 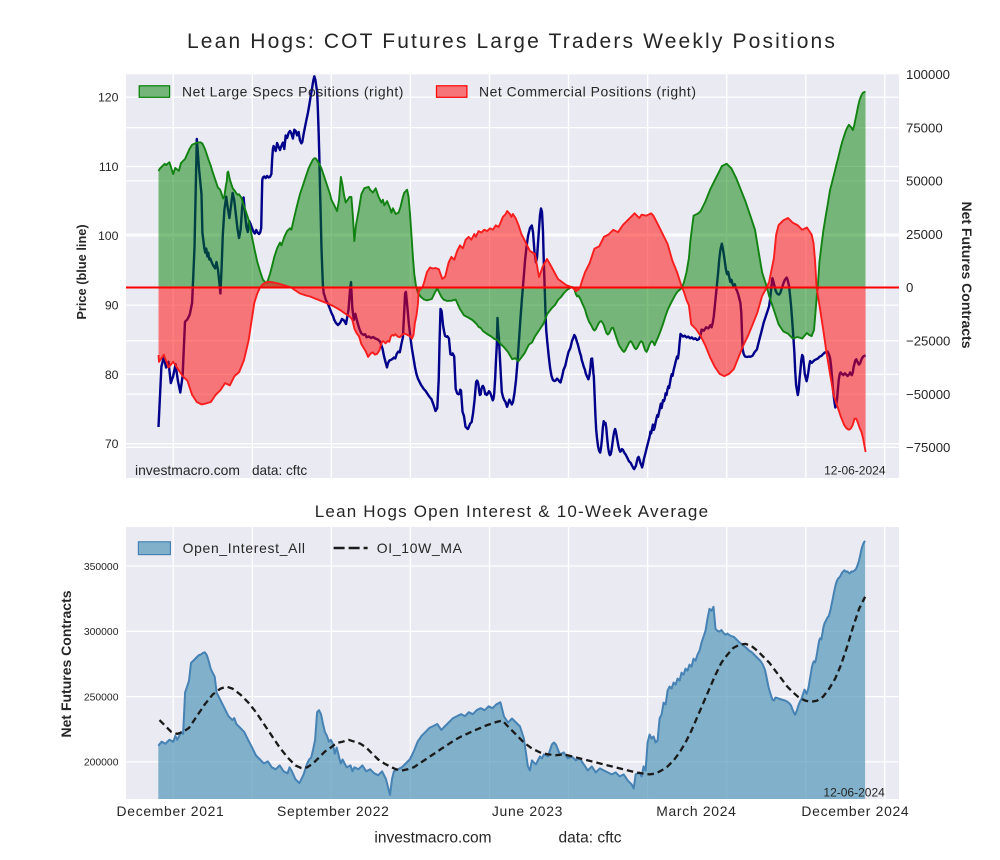 What do you see at coordinates (924, 234) in the screenshot?
I see `svg-text: 25000` at bounding box center [924, 234].